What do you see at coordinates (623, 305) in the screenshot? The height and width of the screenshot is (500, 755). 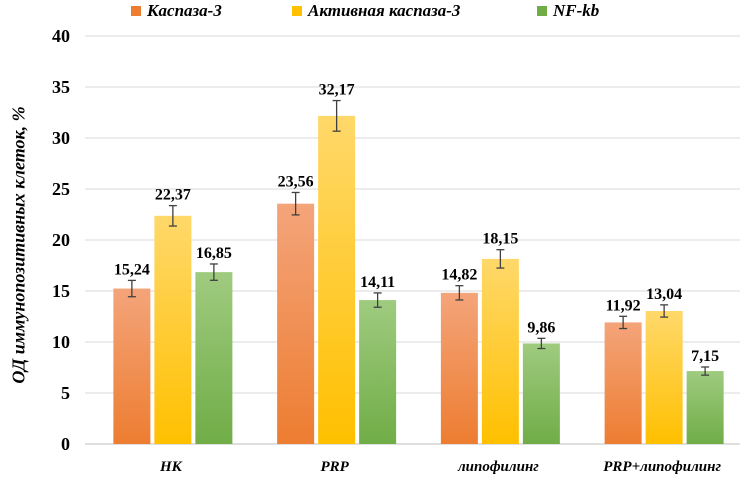 I see `data-label: 11,92` at bounding box center [623, 305].